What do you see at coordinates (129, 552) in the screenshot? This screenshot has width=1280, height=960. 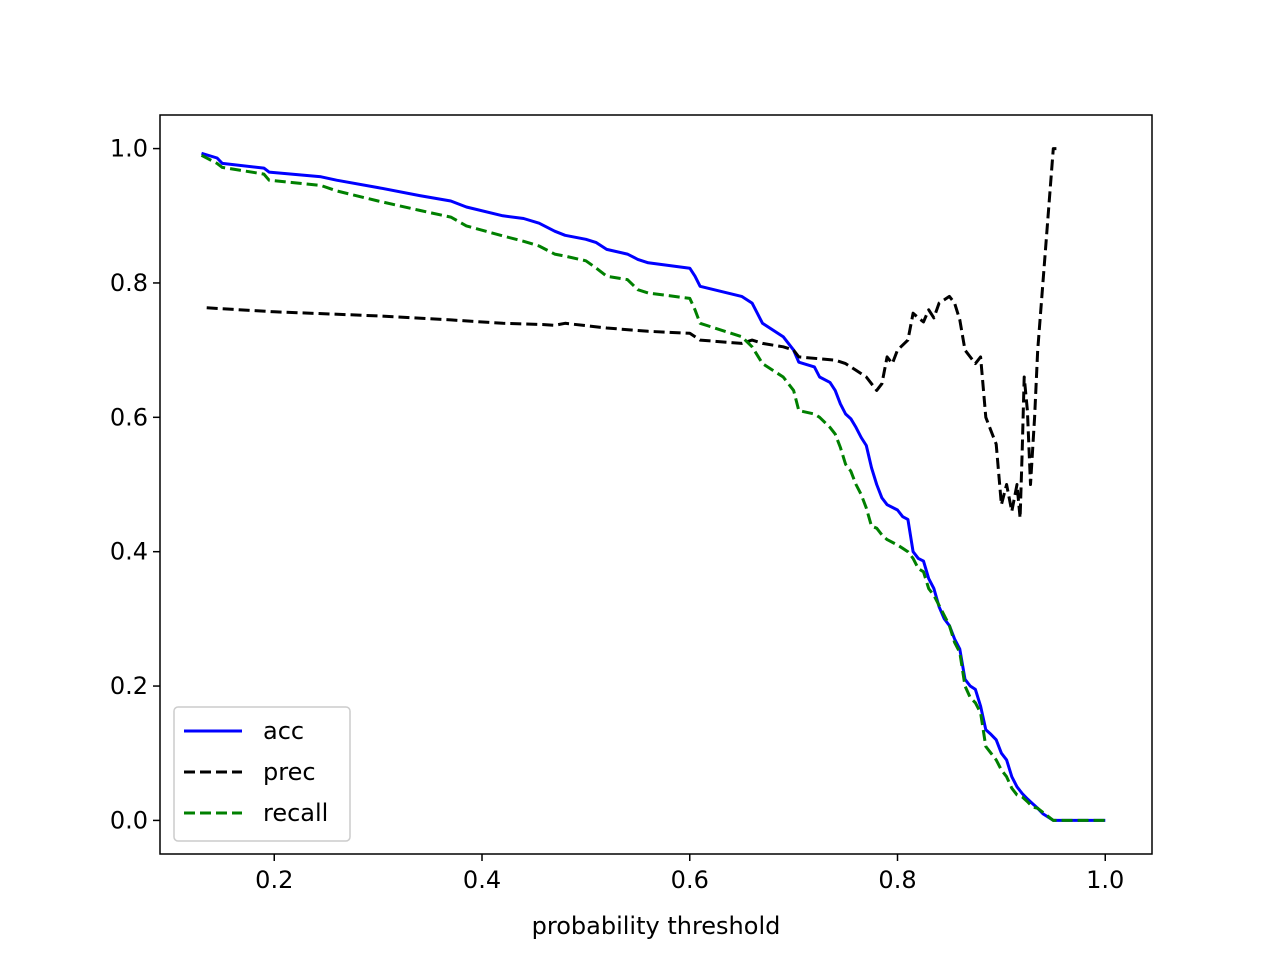 I see `y-tick-label: 0.4` at bounding box center [129, 552].